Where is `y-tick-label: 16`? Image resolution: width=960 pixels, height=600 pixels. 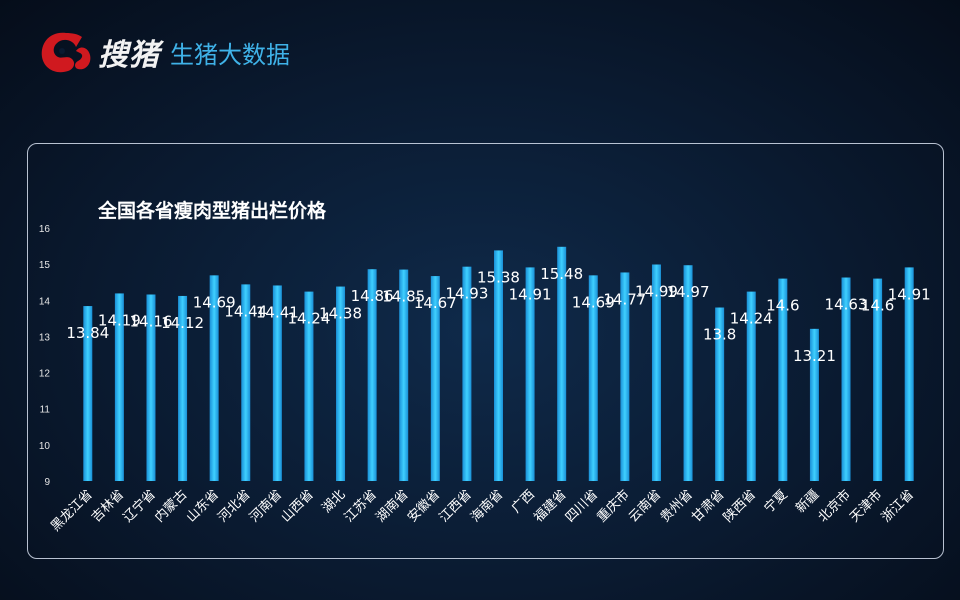
y-tick-label: 16 is located at coordinates (45, 229).